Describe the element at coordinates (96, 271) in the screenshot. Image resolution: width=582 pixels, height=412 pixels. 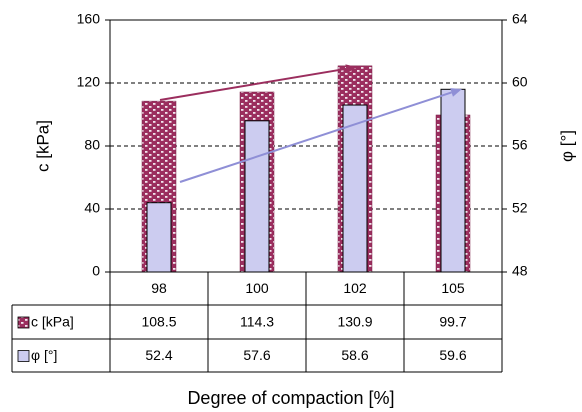
I see `y-left-tick-label: 0` at that location.